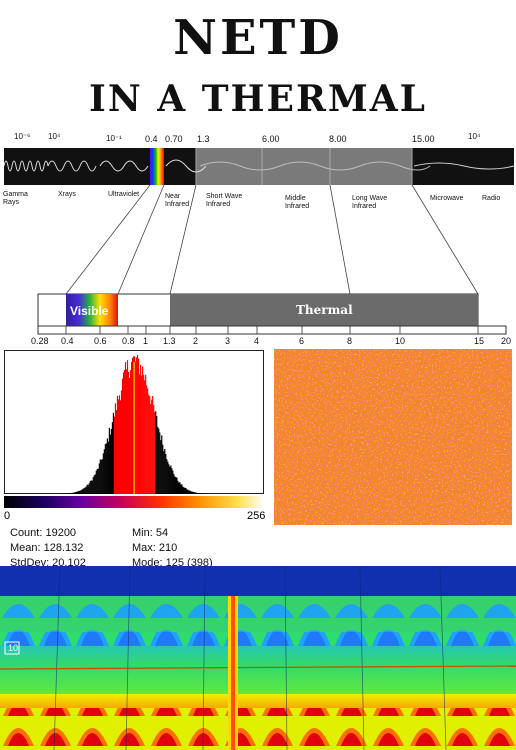 The image size is (516, 750). I want to click on scale-tick: 15, so click(479, 341).